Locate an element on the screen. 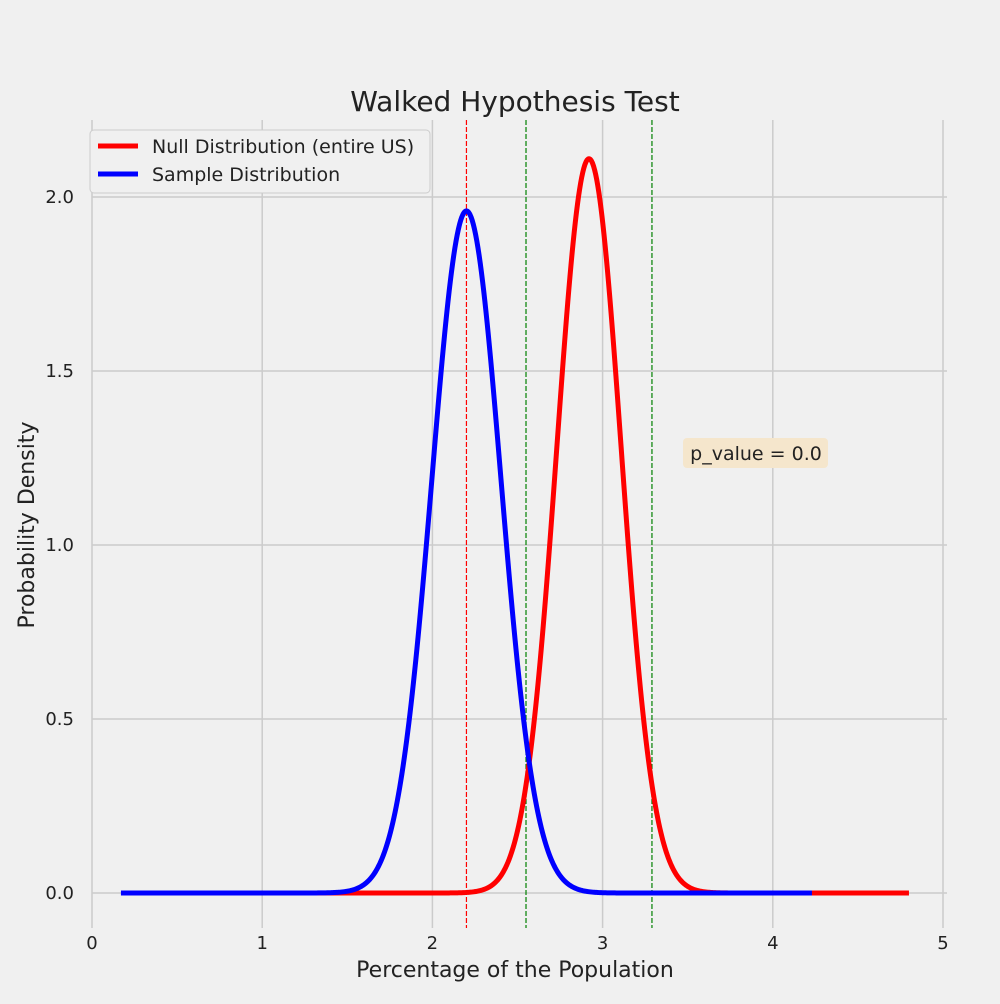 The height and width of the screenshot is (1004, 1000). p-value-annotation: p_value = 0.0 is located at coordinates (755, 453).